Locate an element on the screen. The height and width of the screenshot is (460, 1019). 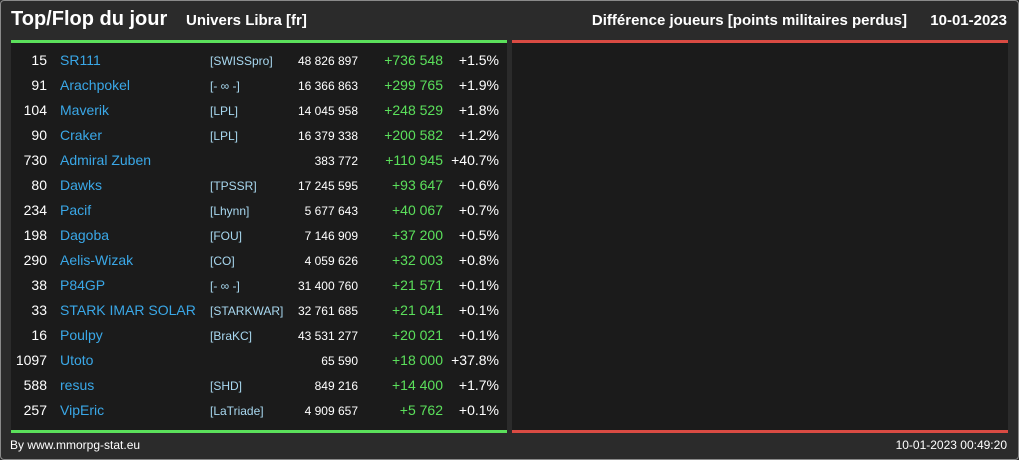
points-delta: +248 529 is located at coordinates (413, 110).